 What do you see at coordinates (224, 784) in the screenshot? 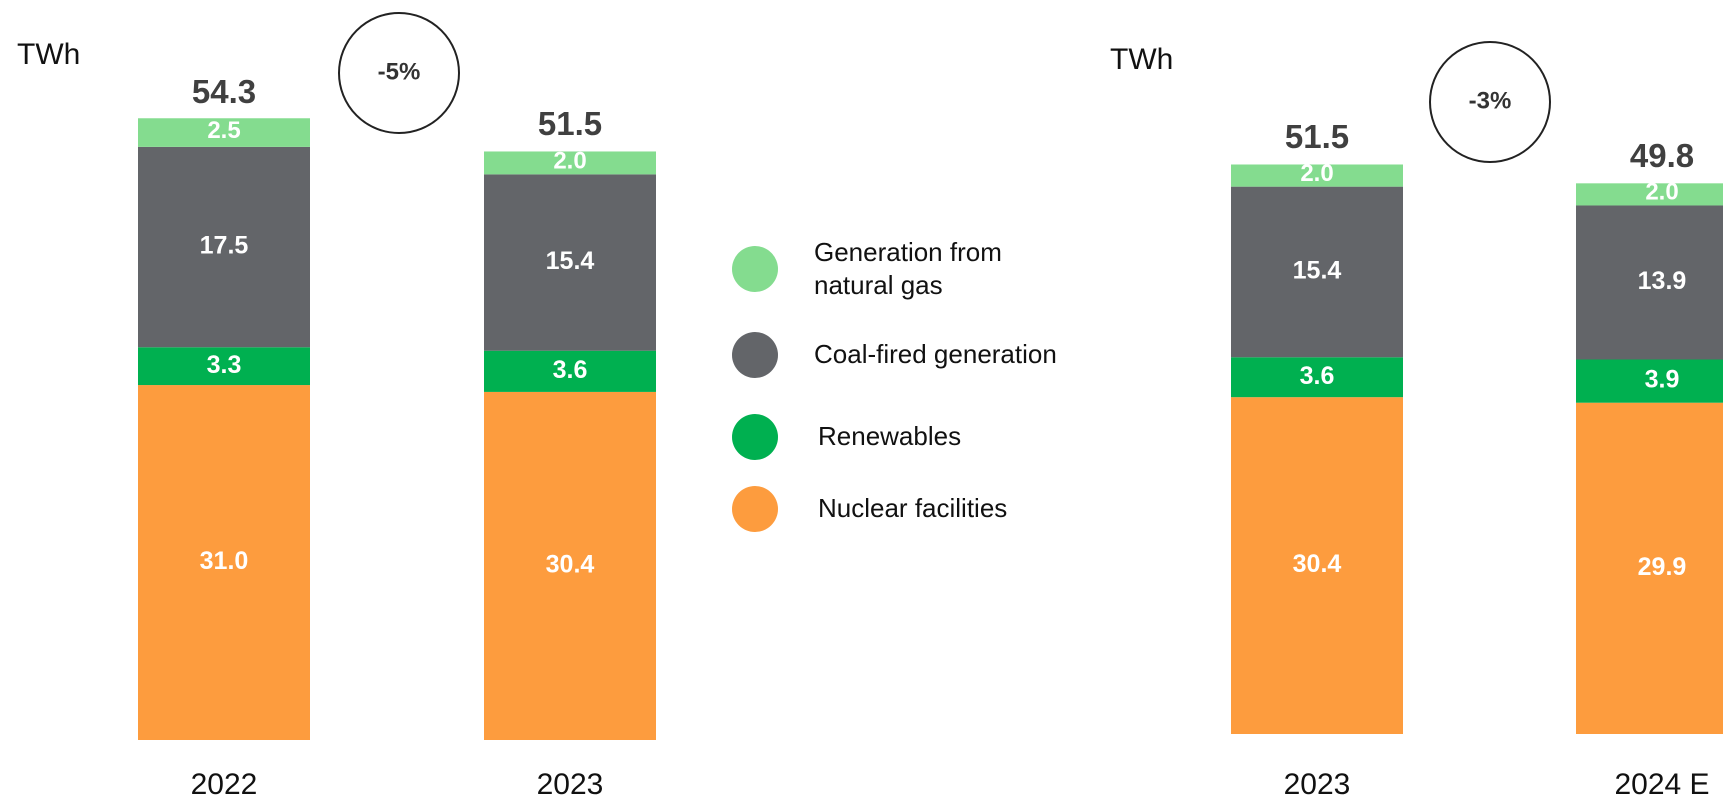
I see `x-tick-label: 2022` at bounding box center [224, 784].